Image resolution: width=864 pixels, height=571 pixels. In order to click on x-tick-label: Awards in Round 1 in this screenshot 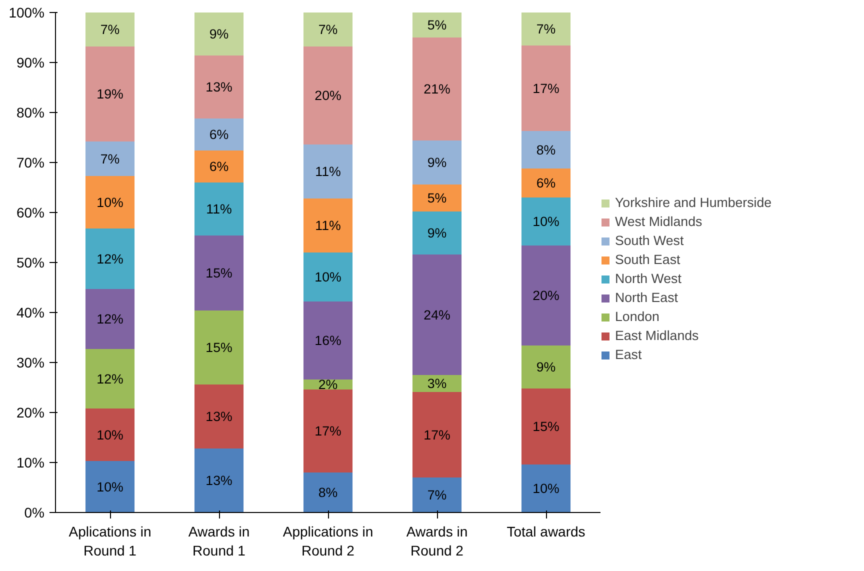, I will do `click(219, 541)`.